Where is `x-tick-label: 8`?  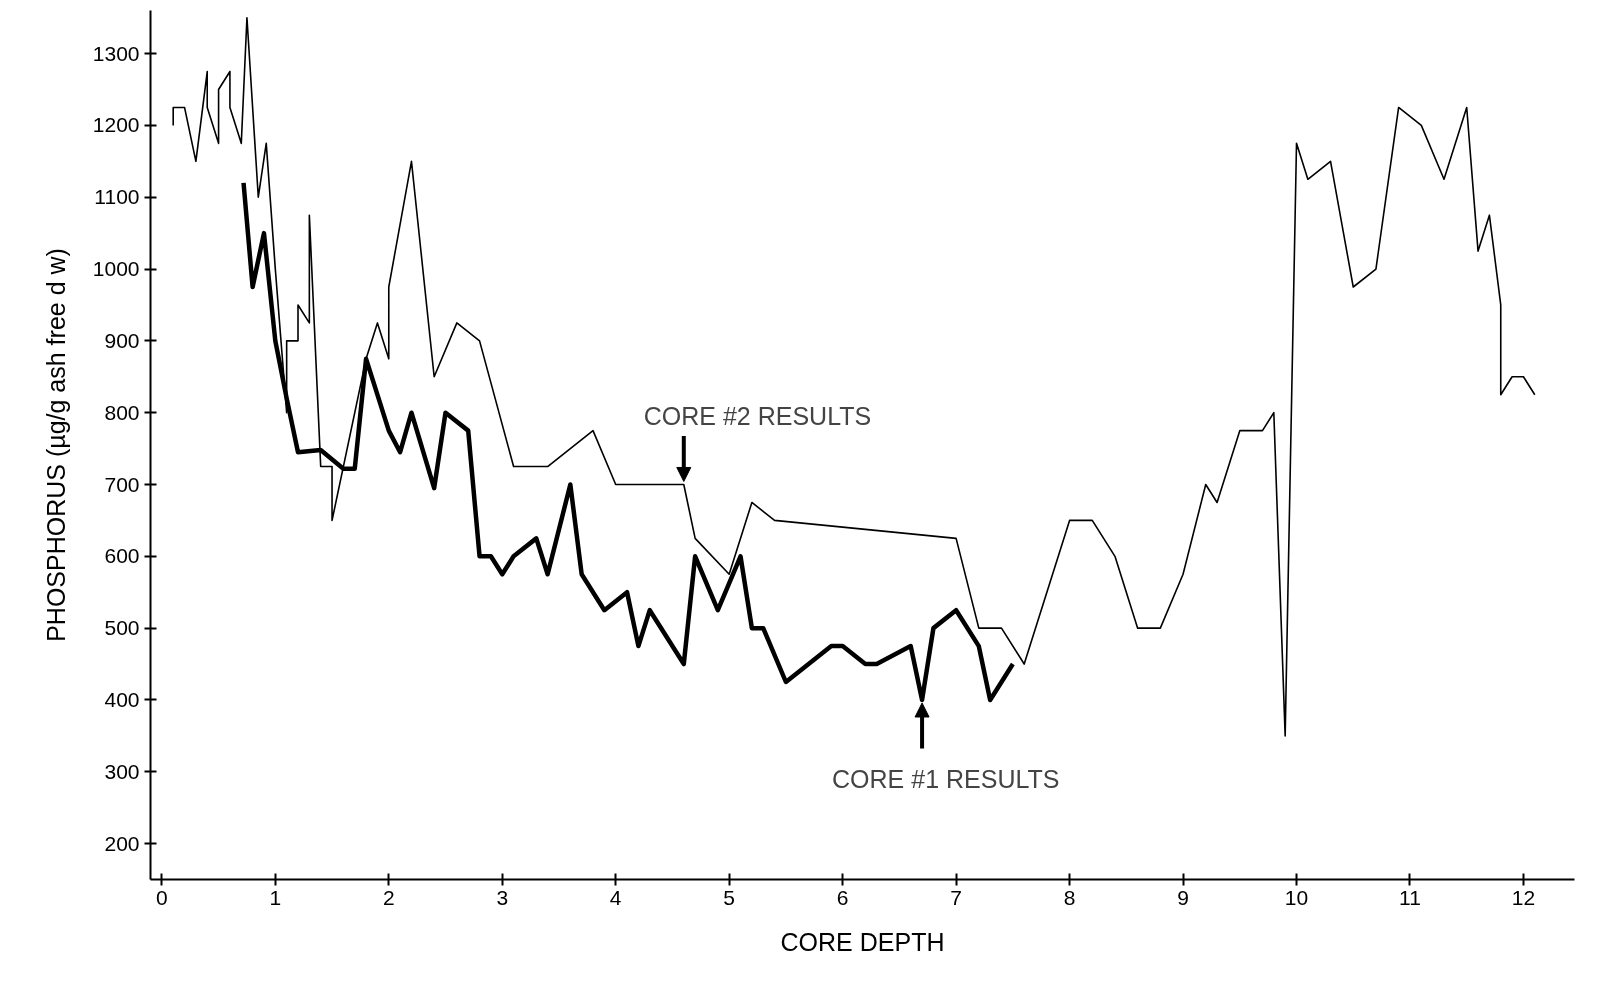 x-tick-label: 8 is located at coordinates (1069, 897).